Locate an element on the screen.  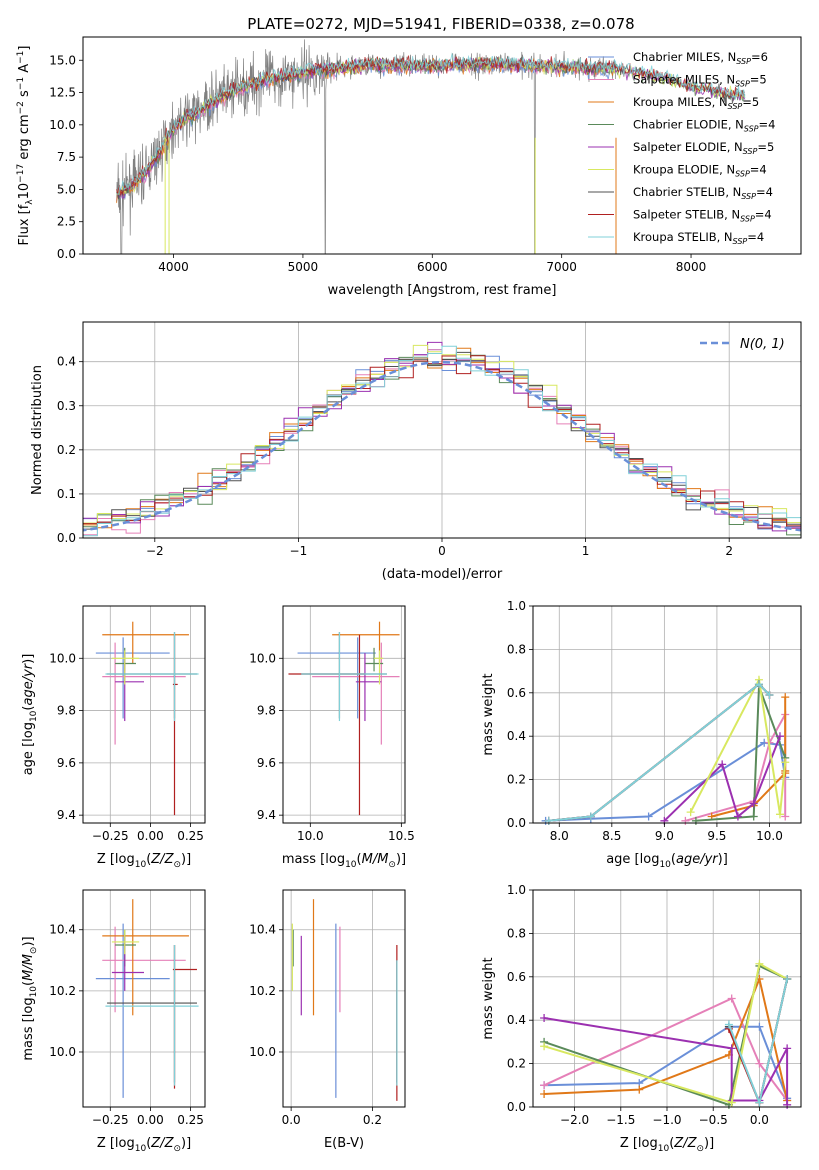
weight_vs_Z-ylabel: mass weight is located at coordinates (488, 998).